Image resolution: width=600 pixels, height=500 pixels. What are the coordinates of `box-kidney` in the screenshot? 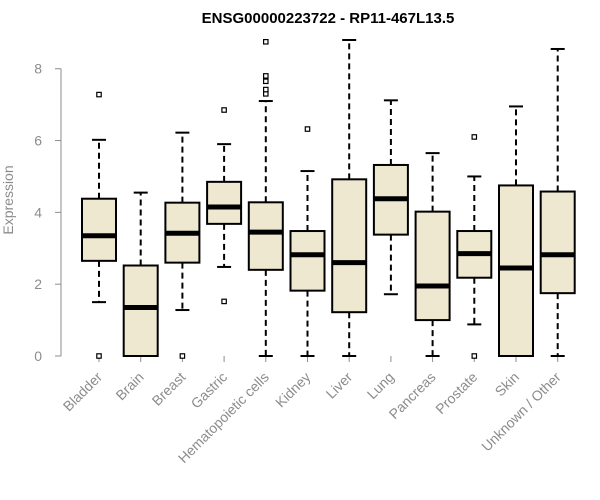 It's located at (307, 241).